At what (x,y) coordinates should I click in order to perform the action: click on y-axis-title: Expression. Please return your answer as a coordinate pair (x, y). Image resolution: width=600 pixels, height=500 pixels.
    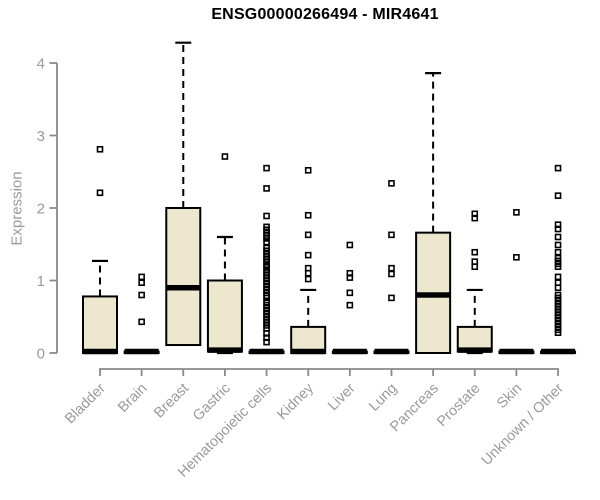
    Looking at the image, I should click on (17, 208).